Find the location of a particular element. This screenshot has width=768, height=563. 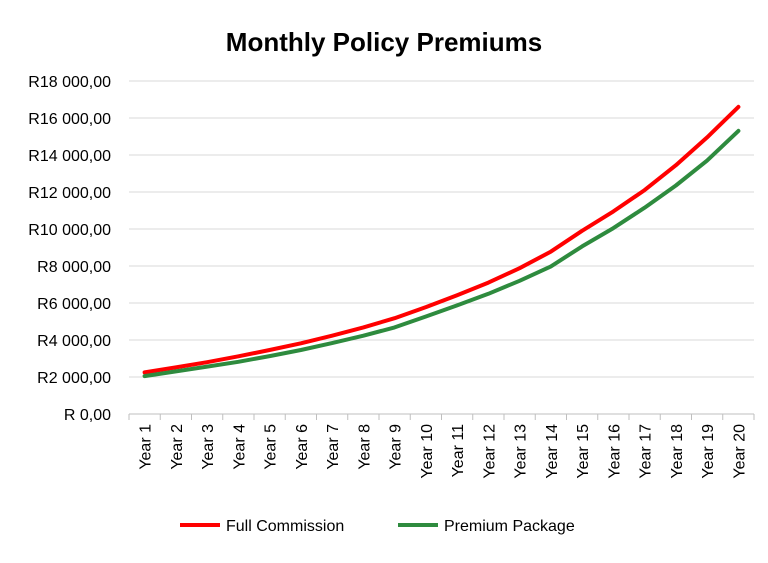

y-tick-label: R8 000,00 is located at coordinates (74, 267).